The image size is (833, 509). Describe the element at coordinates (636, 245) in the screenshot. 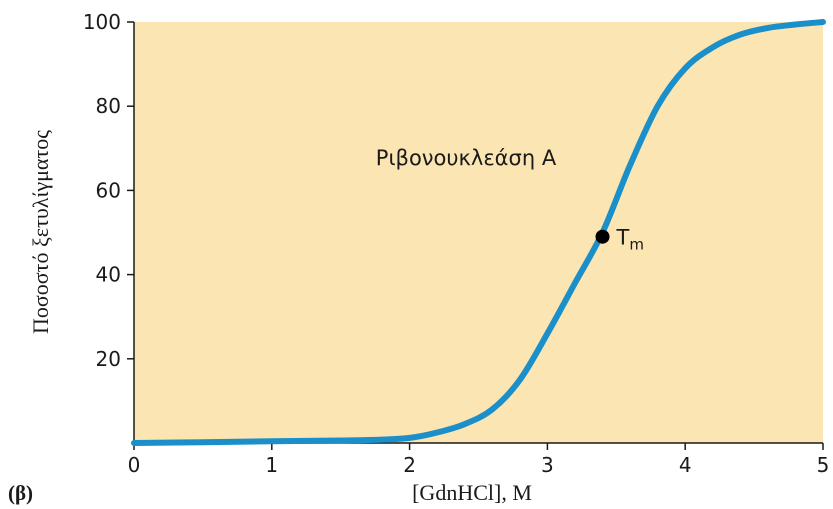

I see `tm-label-subscript: m` at that location.